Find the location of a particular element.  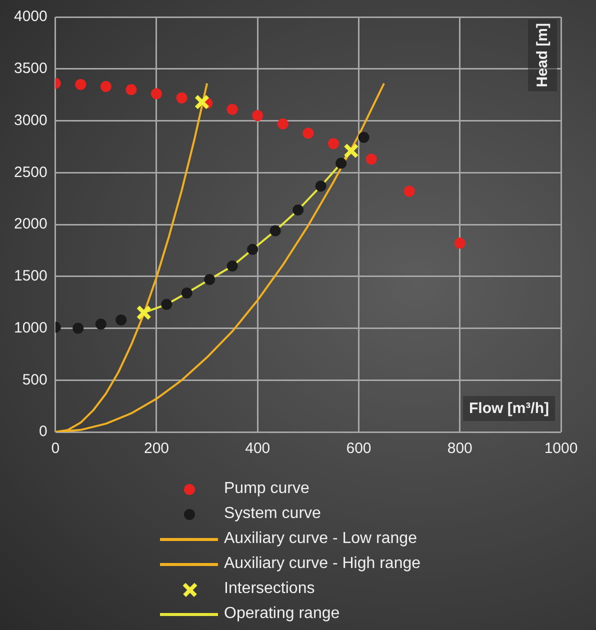

x-tick-label: 800 is located at coordinates (459, 449).